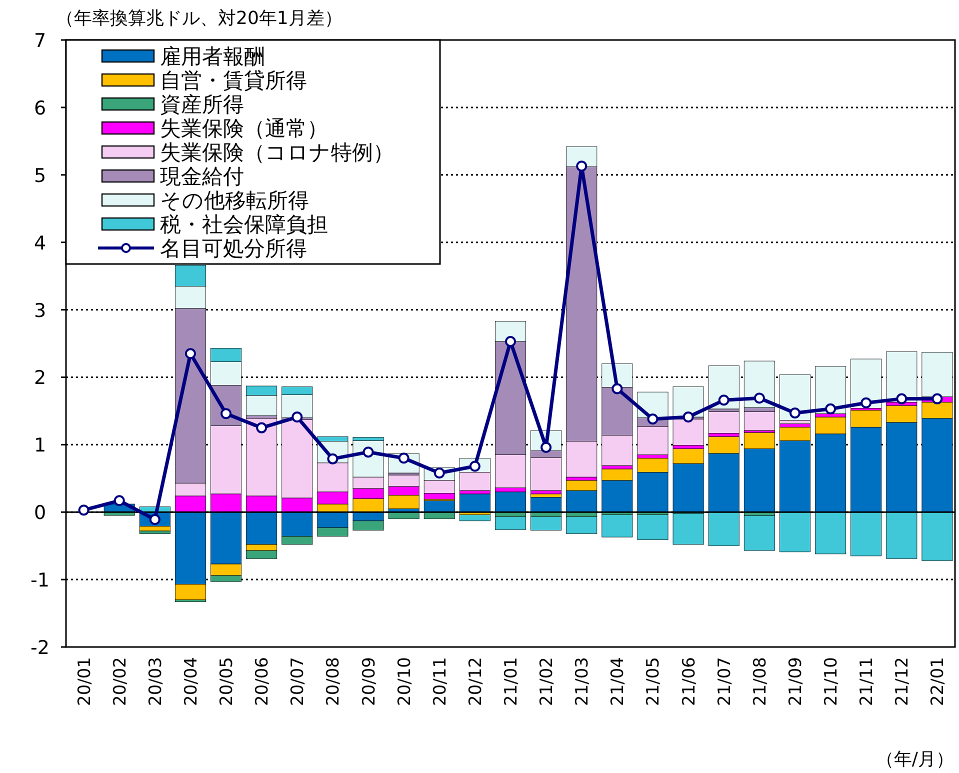 This screenshot has height=773, width=959. Describe the element at coordinates (234, 200) in the screenshot. I see `legend-label: その他移転所得` at that location.